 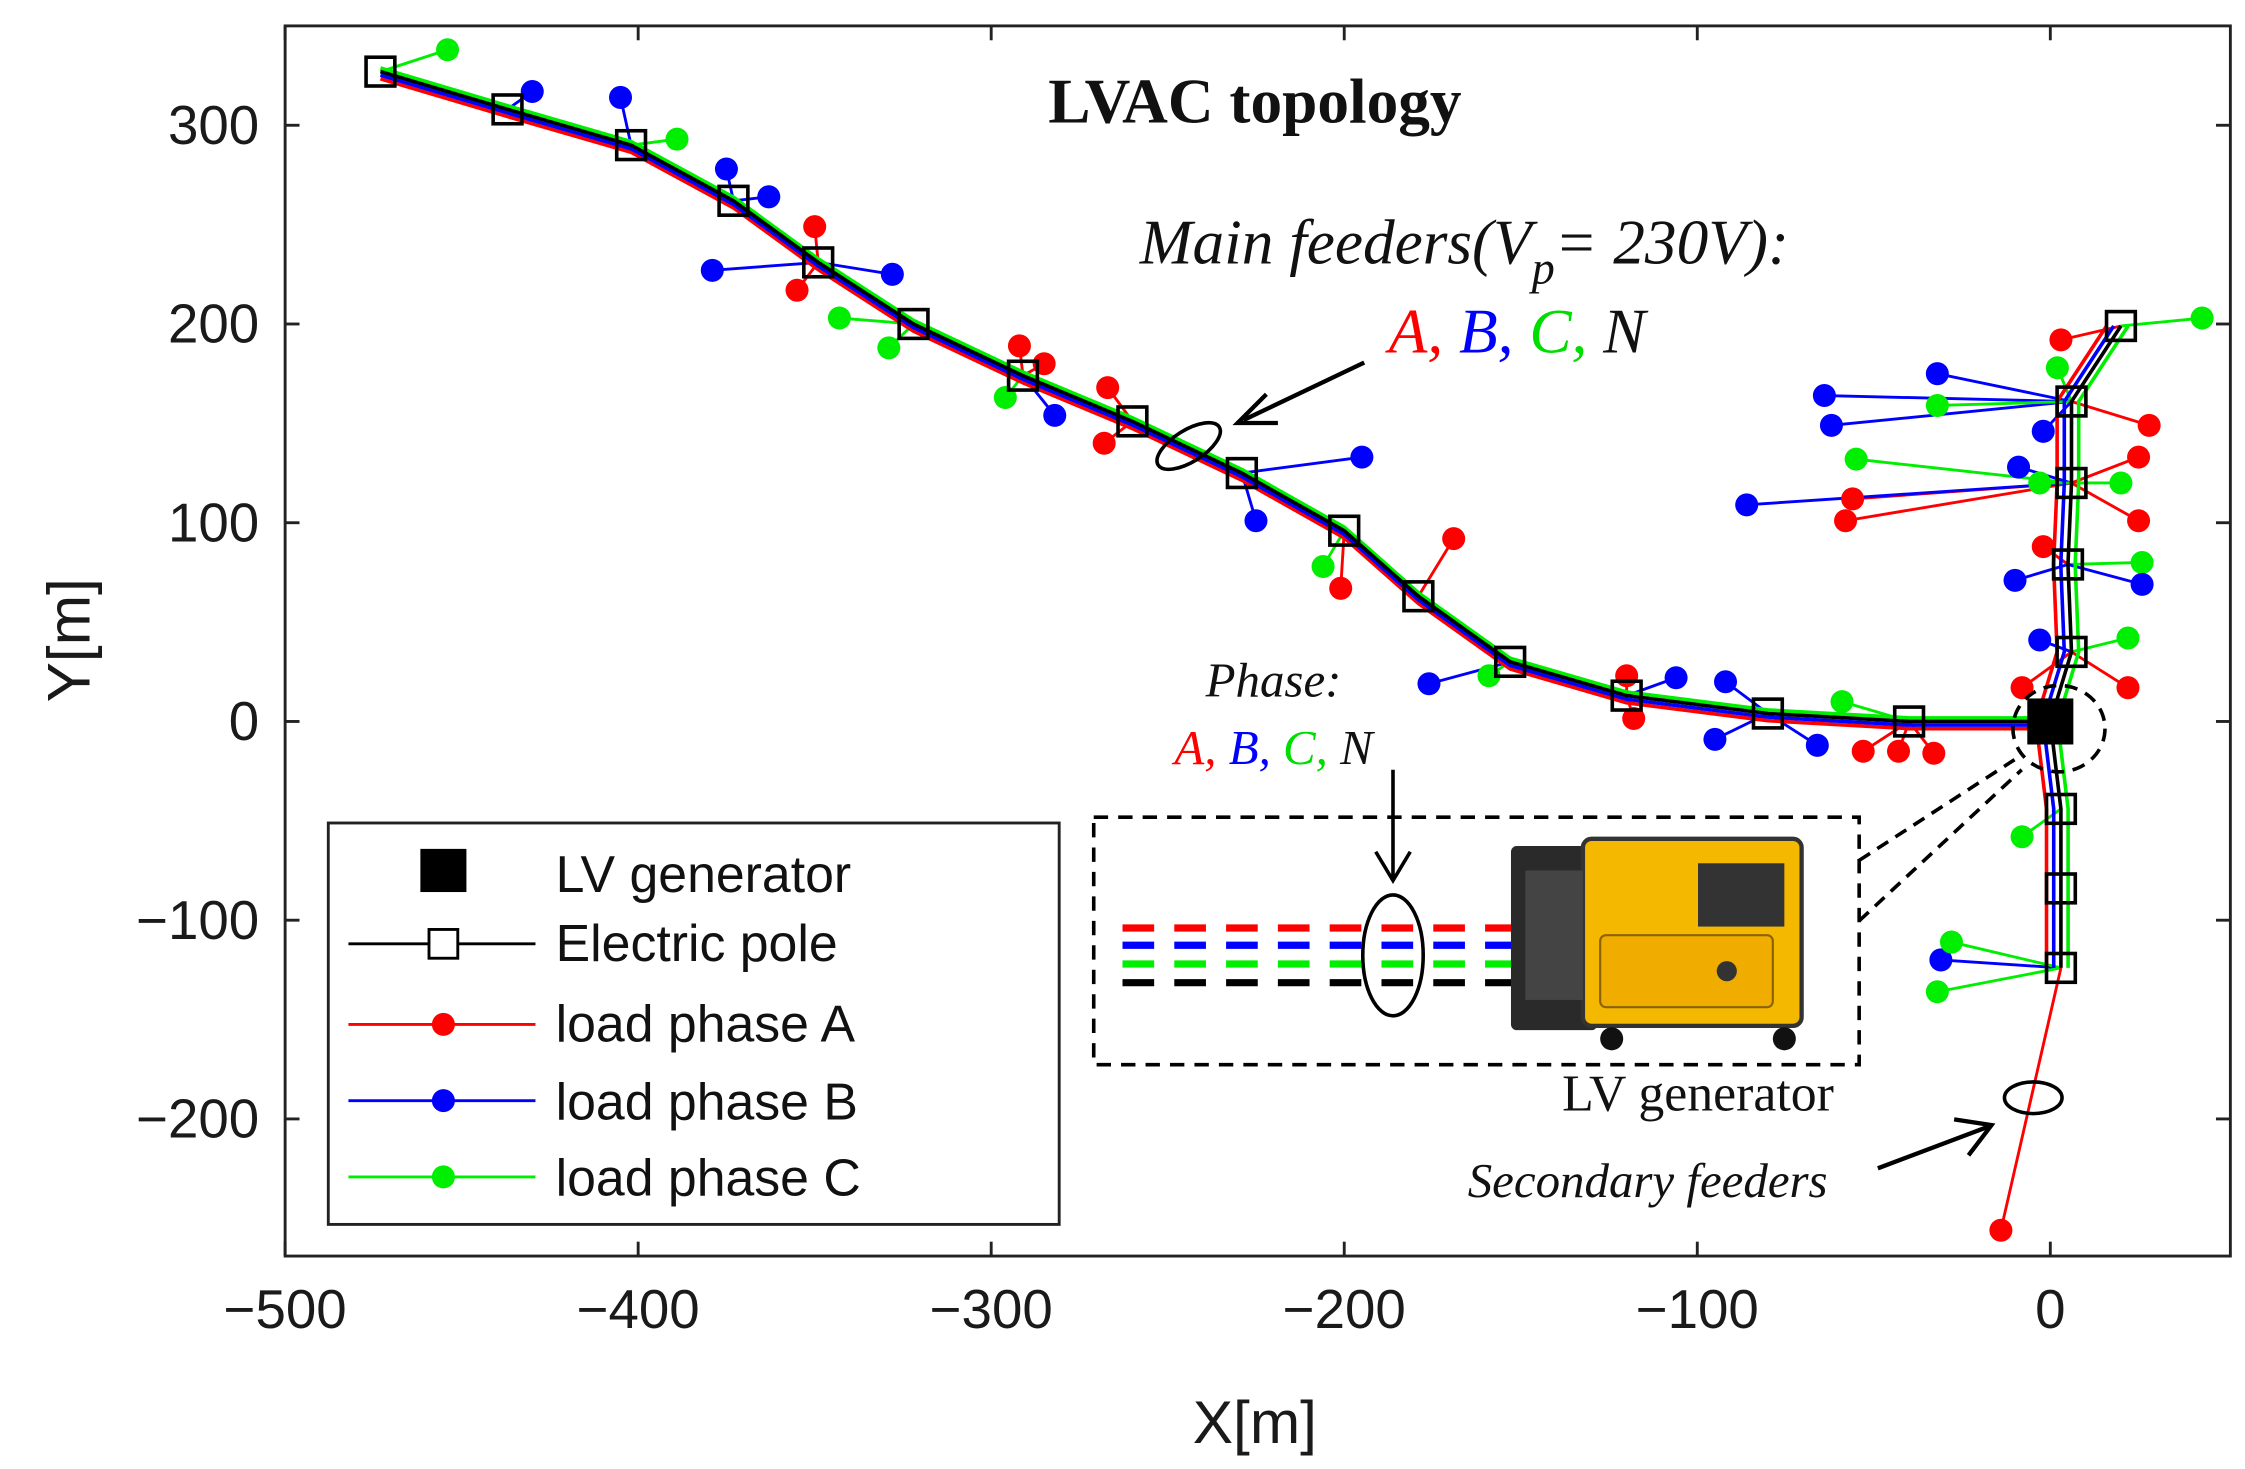 I want to click on generator-inset, so click(x=1557, y=912).